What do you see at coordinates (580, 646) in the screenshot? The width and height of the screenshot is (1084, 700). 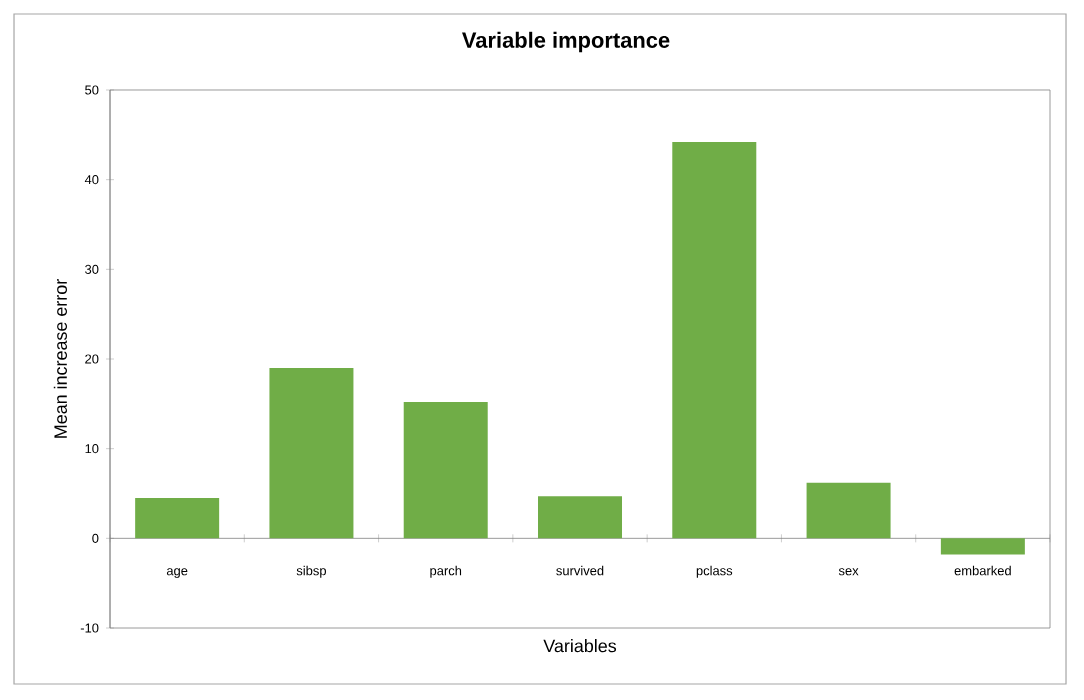 I see `x-axis-title: Variables` at bounding box center [580, 646].